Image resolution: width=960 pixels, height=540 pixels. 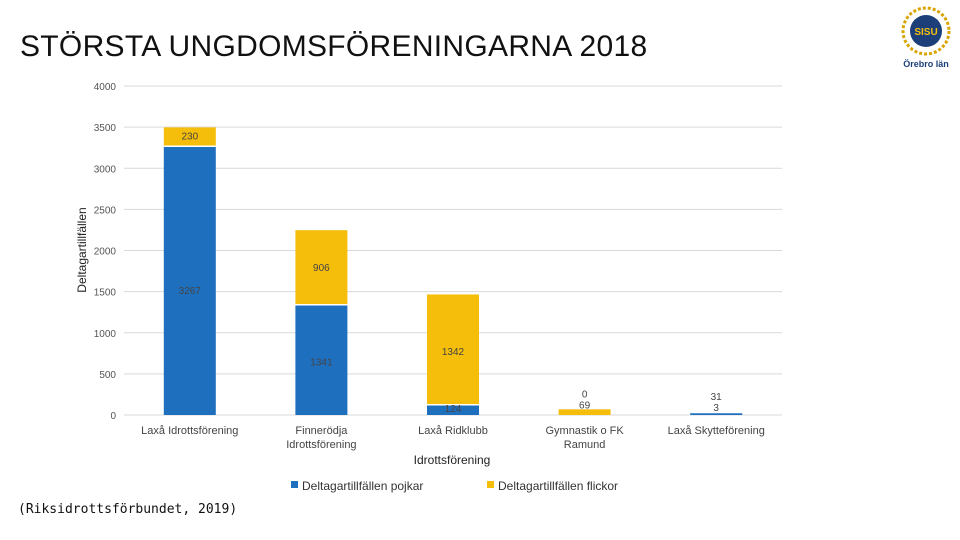 I want to click on category-label: Laxå Skytteförening, so click(x=716, y=431).